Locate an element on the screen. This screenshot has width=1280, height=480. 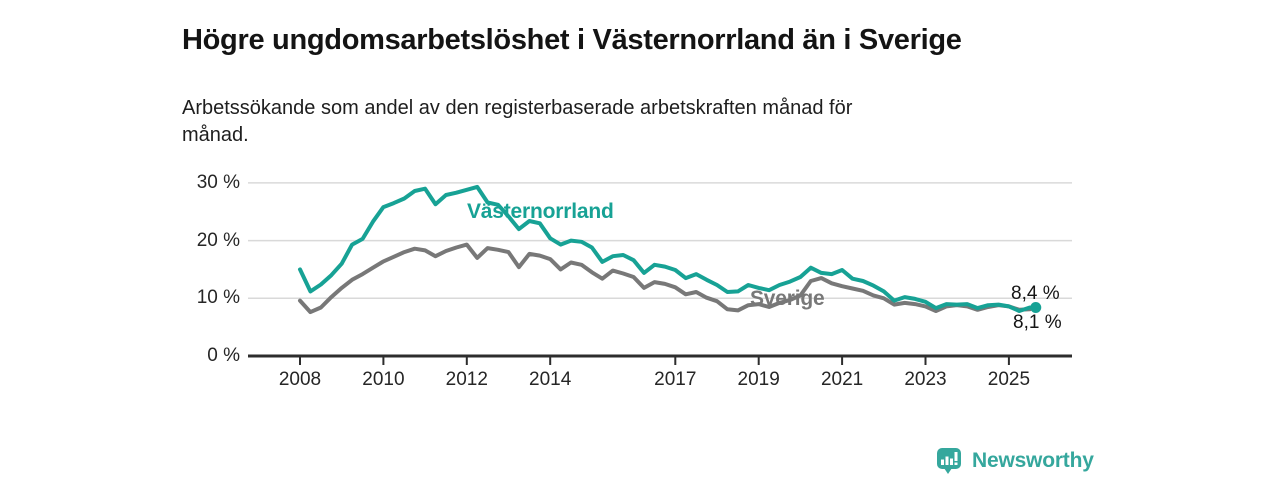
x-axis-tick-label: 2014 is located at coordinates (550, 379).